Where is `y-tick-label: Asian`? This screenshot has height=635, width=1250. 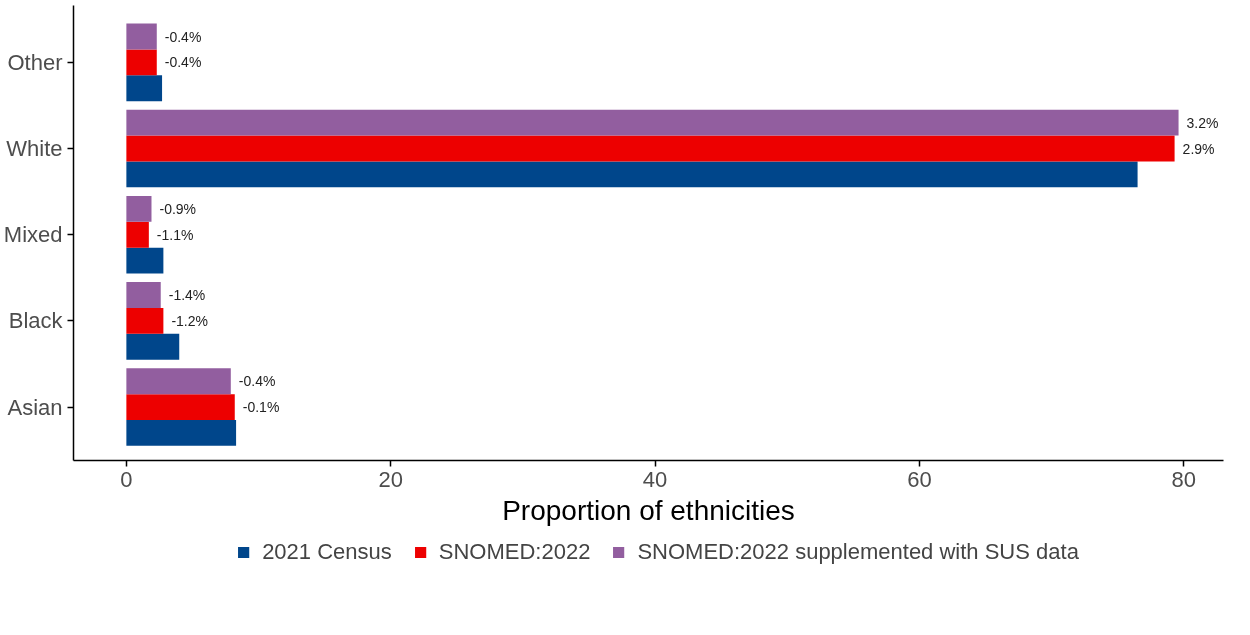
y-tick-label: Asian is located at coordinates (35, 407).